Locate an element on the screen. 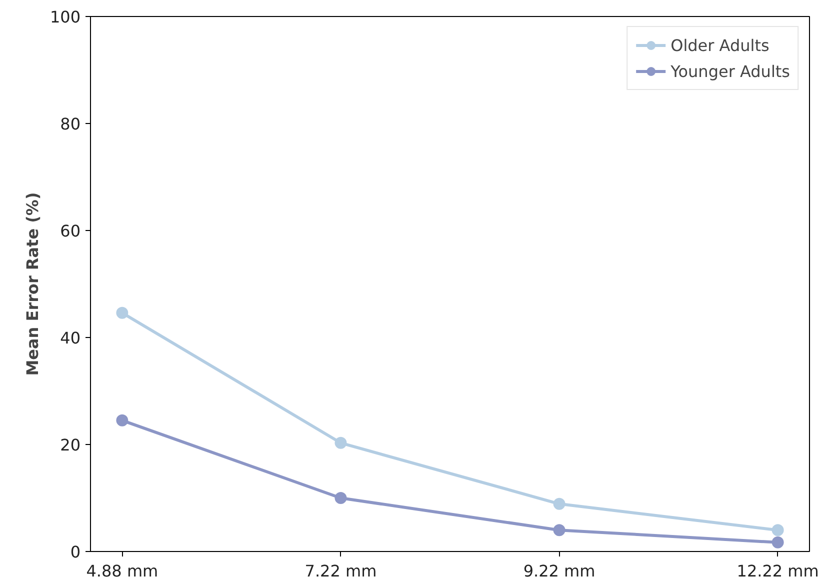  y-tick-label: 80 is located at coordinates (70, 124).